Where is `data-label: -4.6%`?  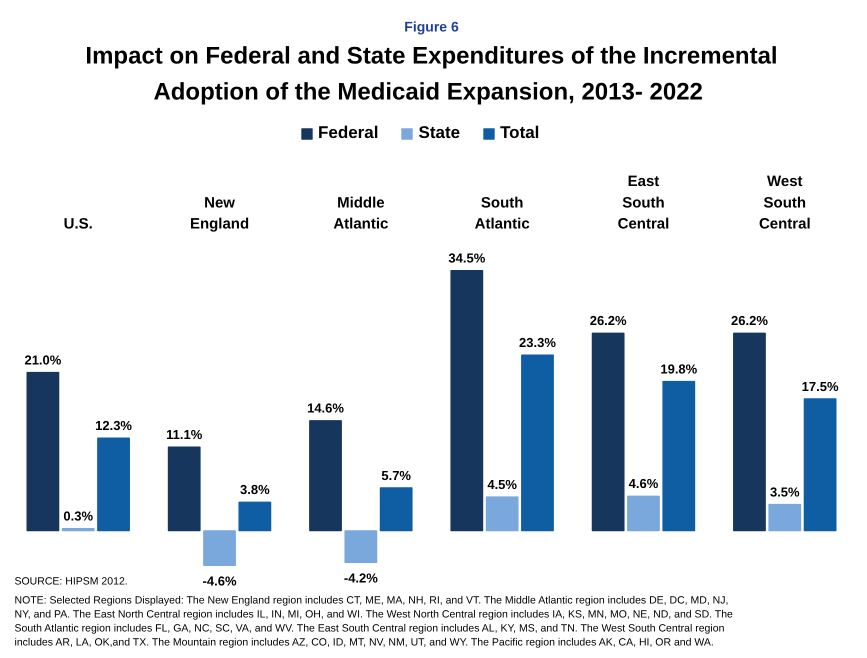
data-label: -4.6% is located at coordinates (219, 581).